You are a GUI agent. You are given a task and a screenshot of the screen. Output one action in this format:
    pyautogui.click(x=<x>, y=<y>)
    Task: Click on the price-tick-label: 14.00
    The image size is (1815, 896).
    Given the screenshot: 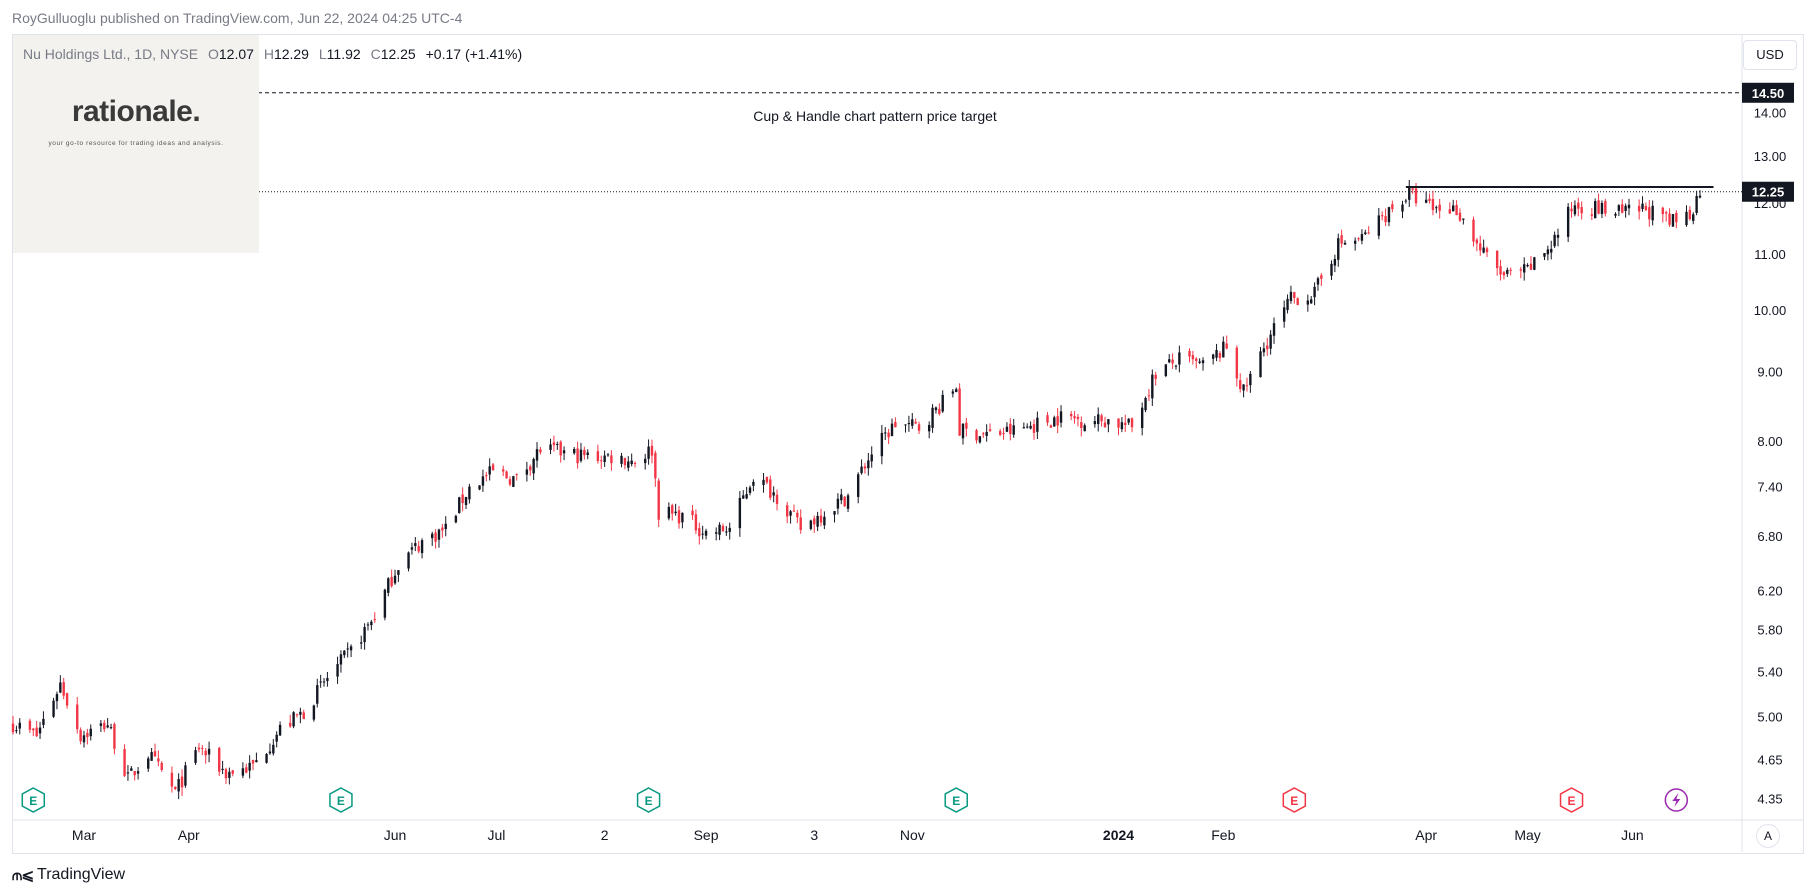 What is the action you would take?
    pyautogui.click(x=1770, y=112)
    